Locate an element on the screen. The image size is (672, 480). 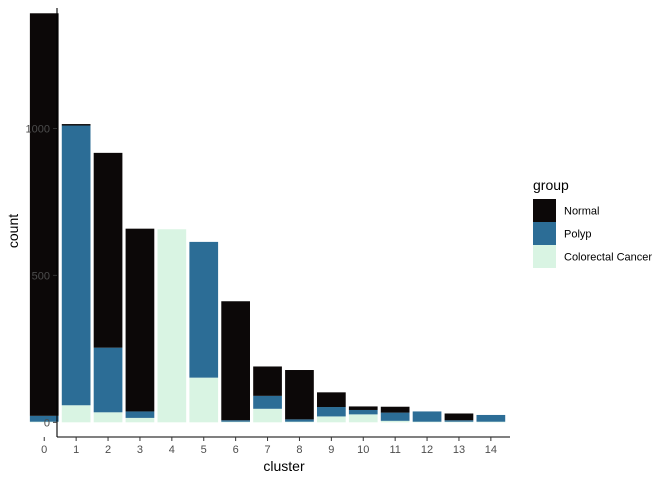
y-tick-label: 1000 is located at coordinates (38, 129).